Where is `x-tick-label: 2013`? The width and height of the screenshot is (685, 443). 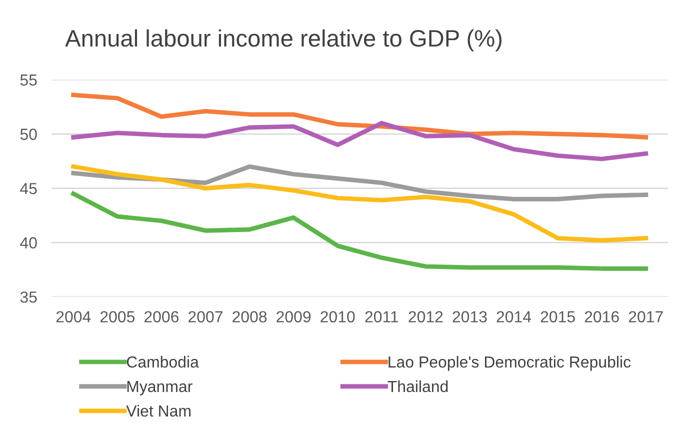
x-tick-label: 2013 is located at coordinates (469, 316).